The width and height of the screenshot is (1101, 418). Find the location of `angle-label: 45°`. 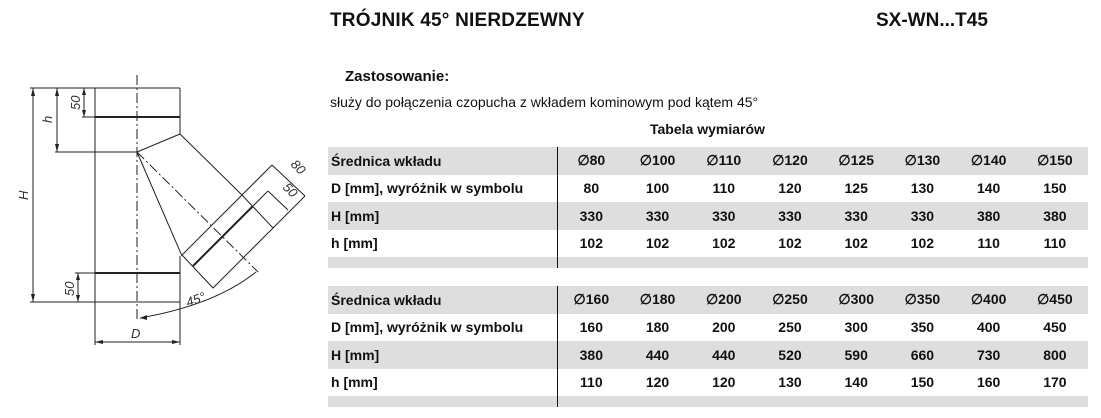

angle-label: 45° is located at coordinates (196, 299).